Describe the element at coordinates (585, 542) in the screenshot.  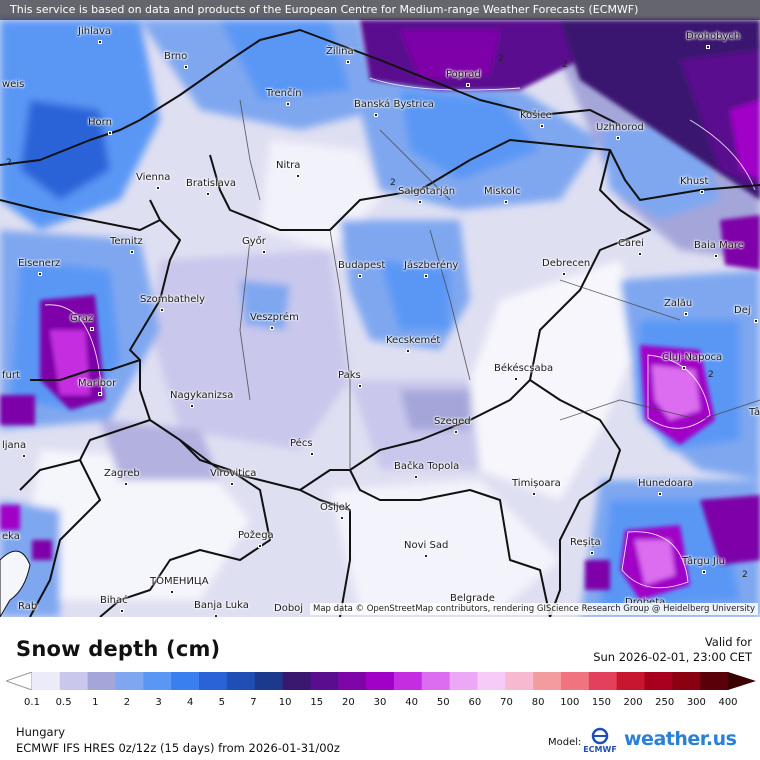
I see `city-label: Reșița` at that location.